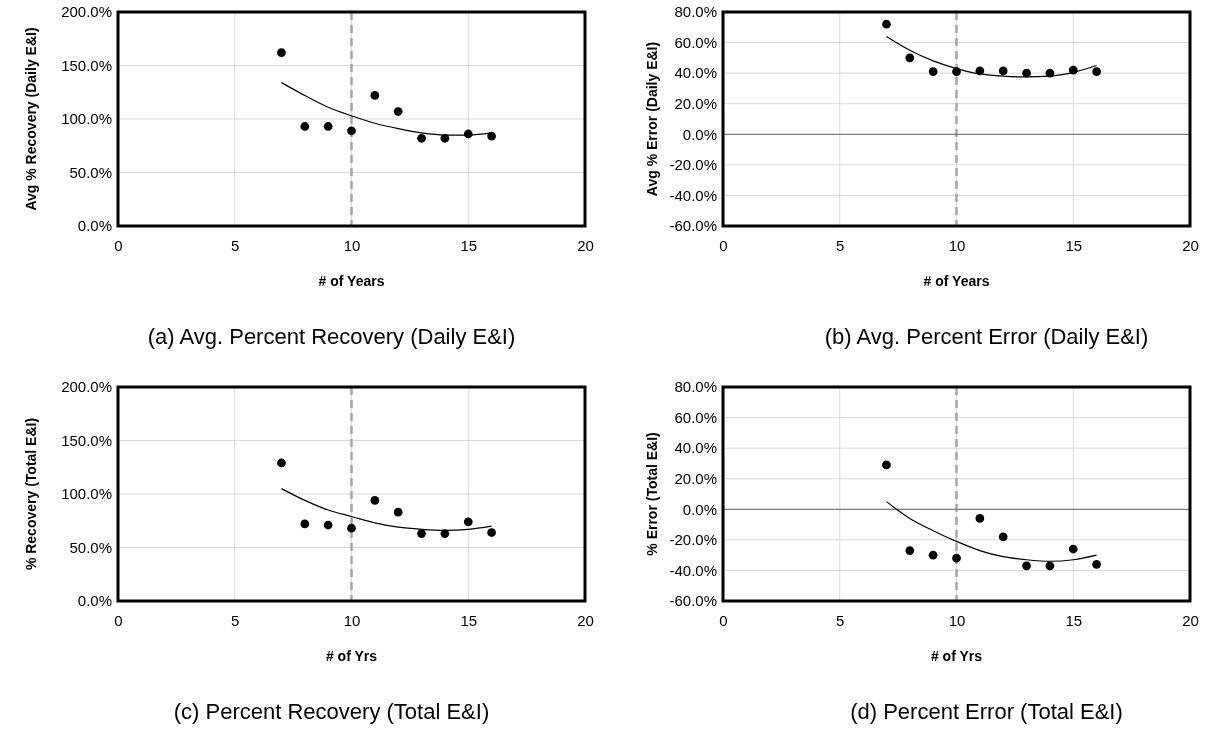 The height and width of the screenshot is (755, 1211). I want to click on text: (d) Percent Error (Total E&I), so click(986, 711).